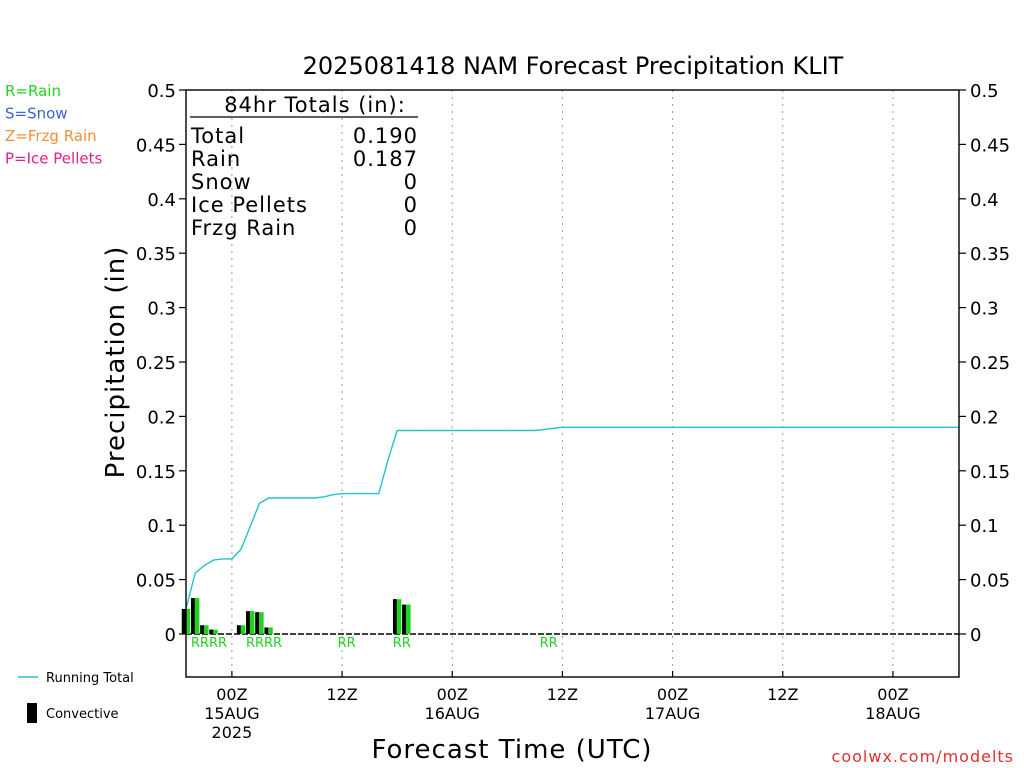  What do you see at coordinates (161, 91) in the screenshot?
I see `ytick-label-left: 0.5` at bounding box center [161, 91].